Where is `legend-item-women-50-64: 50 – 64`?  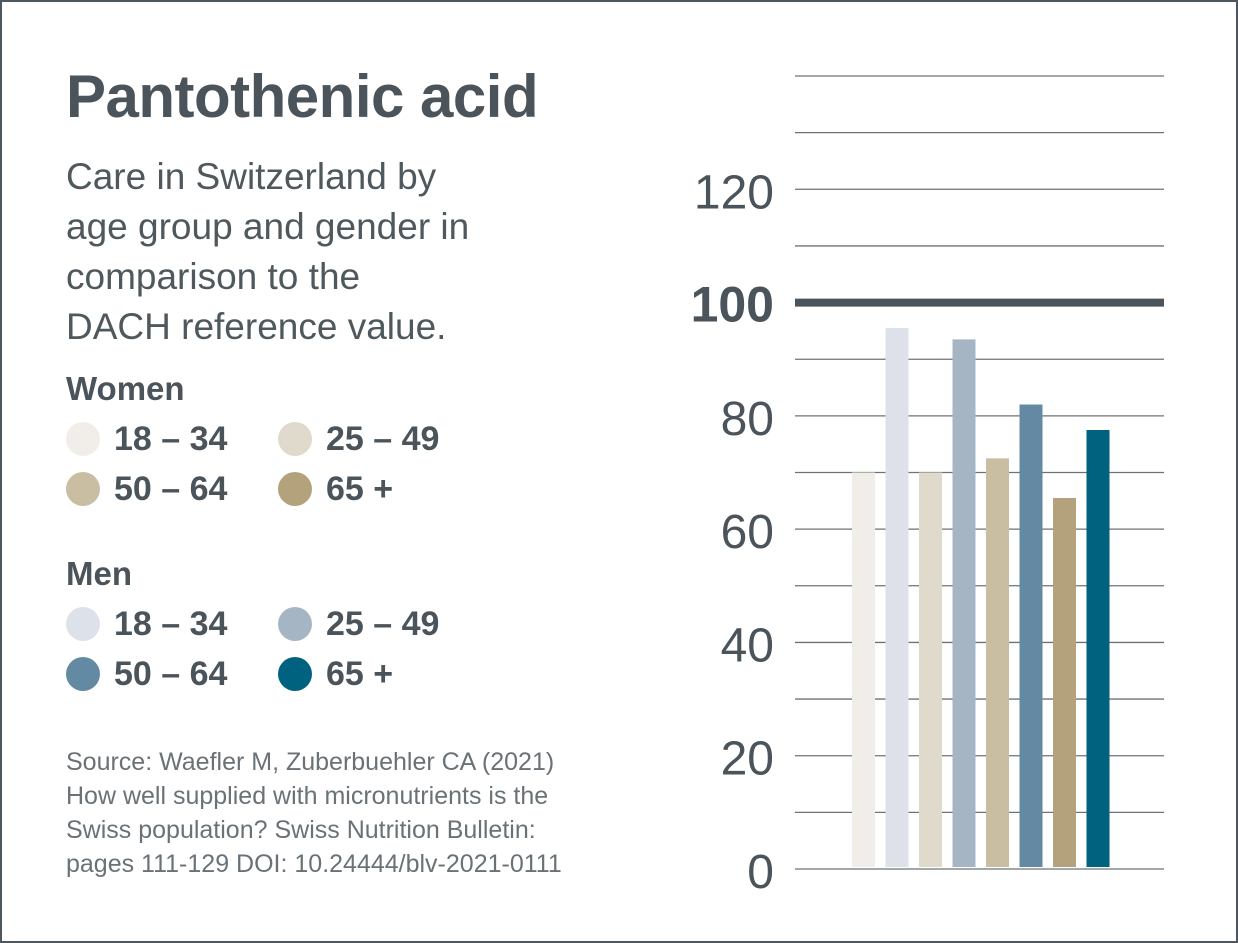
legend-item-women-50-64: 50 – 64 is located at coordinates (146, 489).